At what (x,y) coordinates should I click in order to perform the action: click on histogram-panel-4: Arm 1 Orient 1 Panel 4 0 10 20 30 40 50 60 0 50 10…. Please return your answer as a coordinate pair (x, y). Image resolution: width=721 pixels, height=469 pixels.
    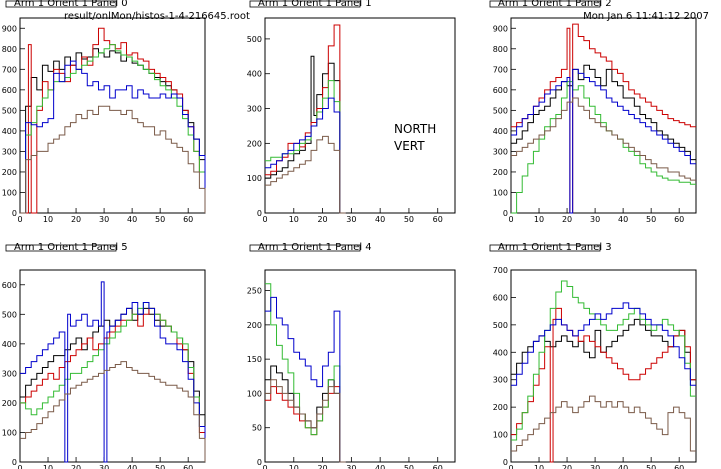
    Looking at the image, I should click on (351, 355).